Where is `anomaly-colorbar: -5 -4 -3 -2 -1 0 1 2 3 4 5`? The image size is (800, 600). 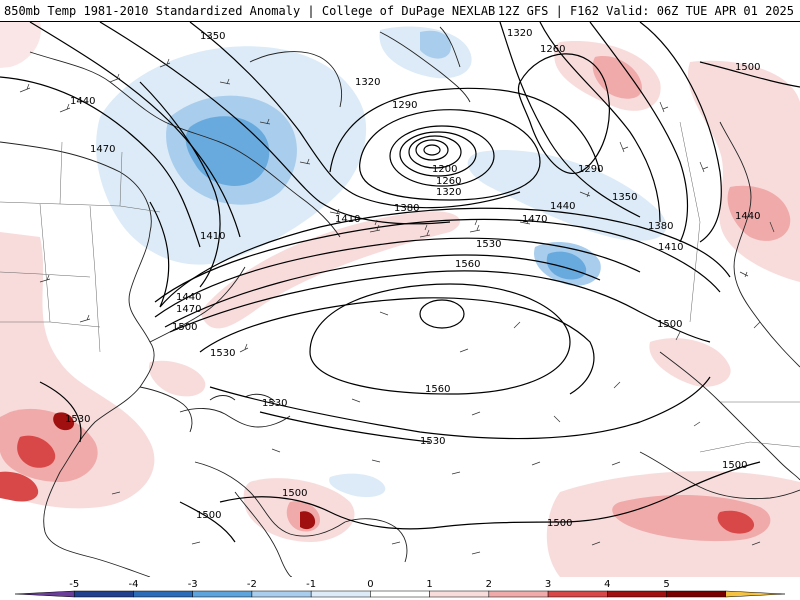
anomaly-colorbar: -5 -4 -3 -2 -1 0 1 2 3 4 5 is located at coordinates (400, 588).